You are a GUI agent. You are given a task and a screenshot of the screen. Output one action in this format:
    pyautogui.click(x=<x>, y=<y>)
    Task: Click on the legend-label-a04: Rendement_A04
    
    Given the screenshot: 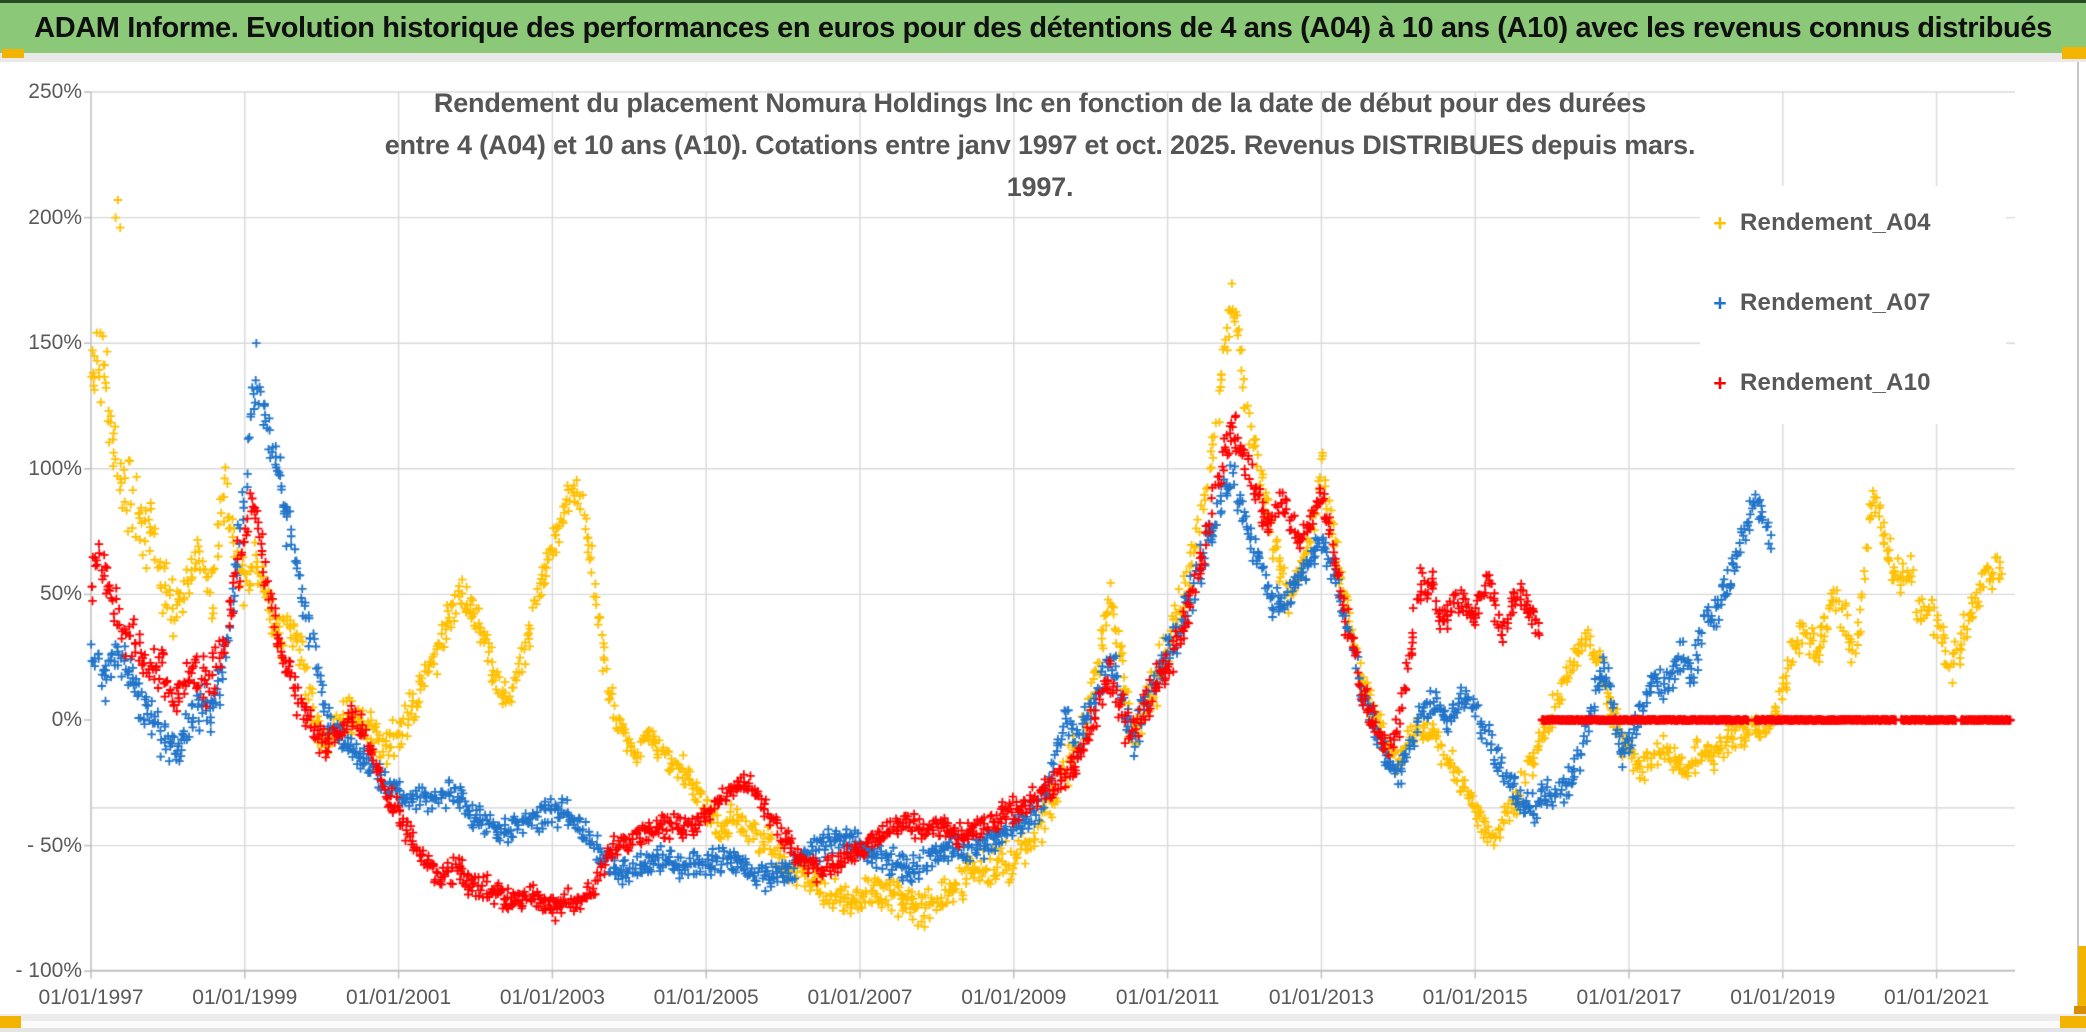 What is the action you would take?
    pyautogui.click(x=1835, y=222)
    